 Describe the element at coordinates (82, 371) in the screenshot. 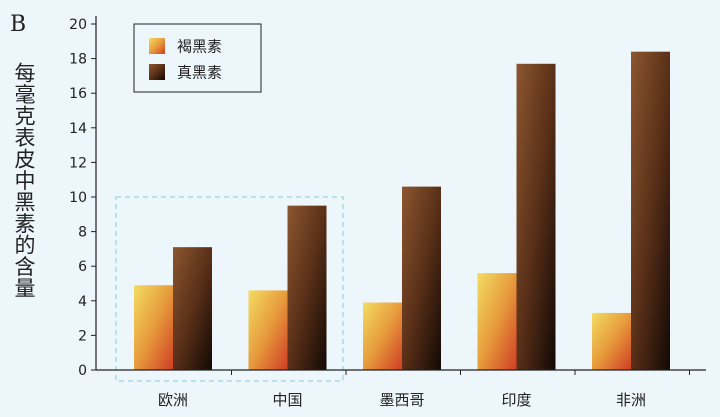

I see `y-tick-label: 0` at that location.